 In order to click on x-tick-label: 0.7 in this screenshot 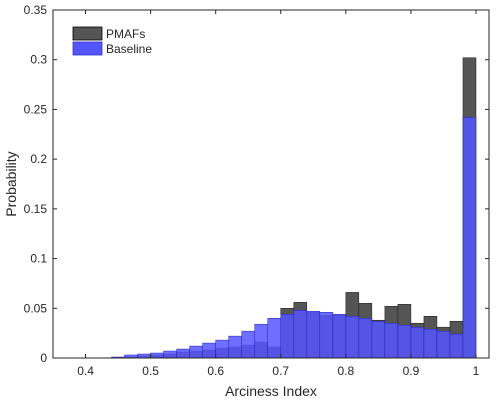, I will do `click(280, 371)`.